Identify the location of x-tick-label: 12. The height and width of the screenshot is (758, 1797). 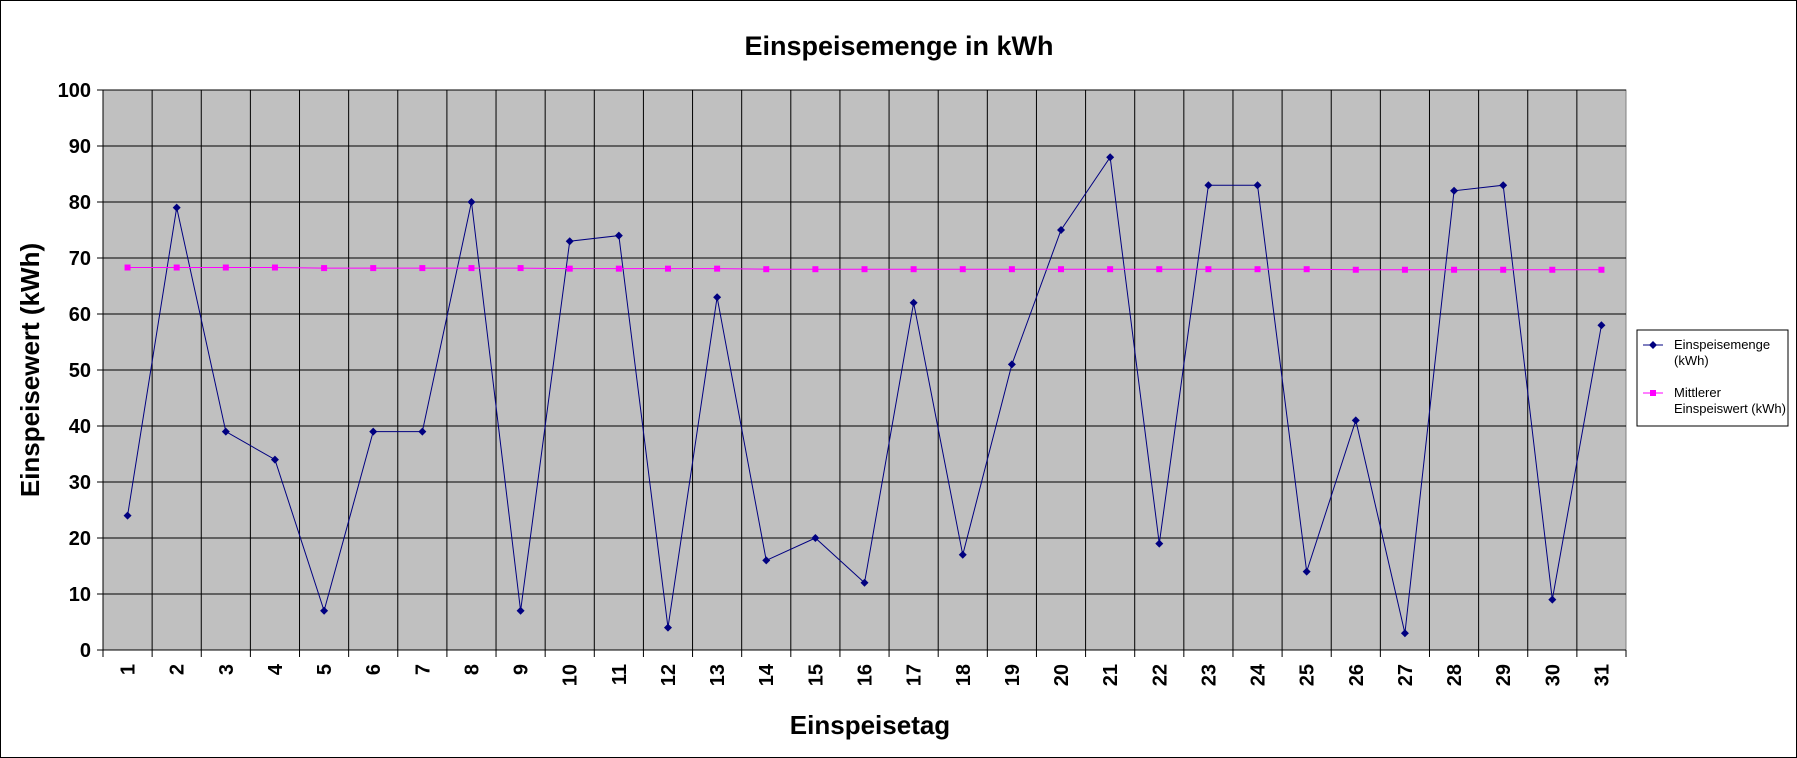
(669, 675).